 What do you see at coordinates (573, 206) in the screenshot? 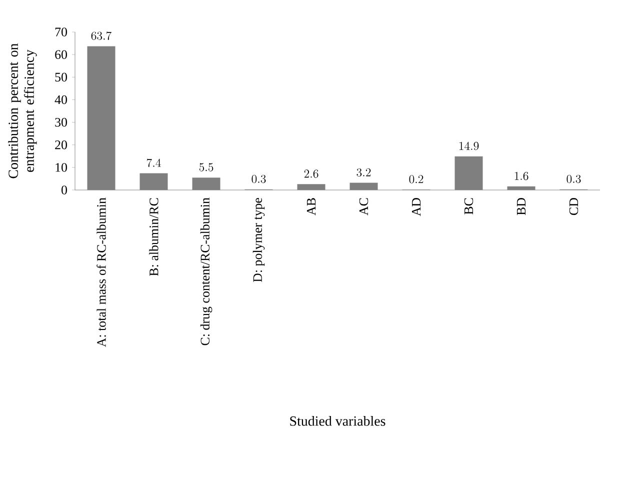
I see `x-tick-label: CD` at bounding box center [573, 206].